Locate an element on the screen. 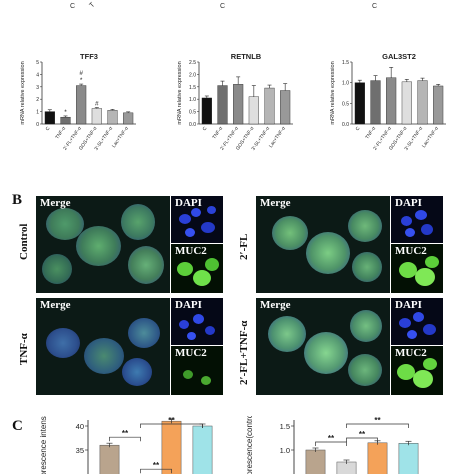 The image size is (474, 474). fluorescence-relative-chart: Fluorescence(control) 1.0 1.5 ** ** ** is located at coordinates (332, 445).